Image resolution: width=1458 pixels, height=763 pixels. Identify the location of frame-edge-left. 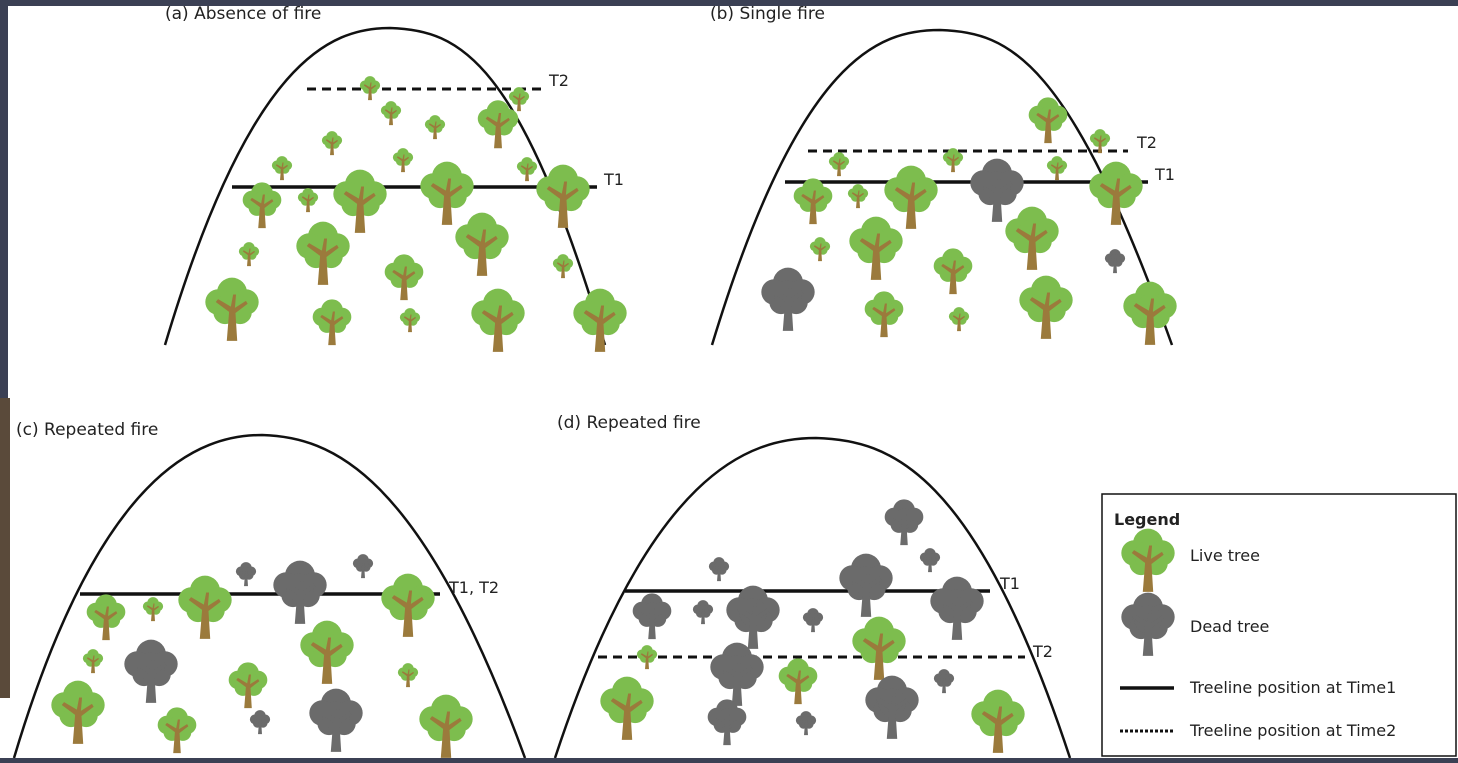
(5, 548).